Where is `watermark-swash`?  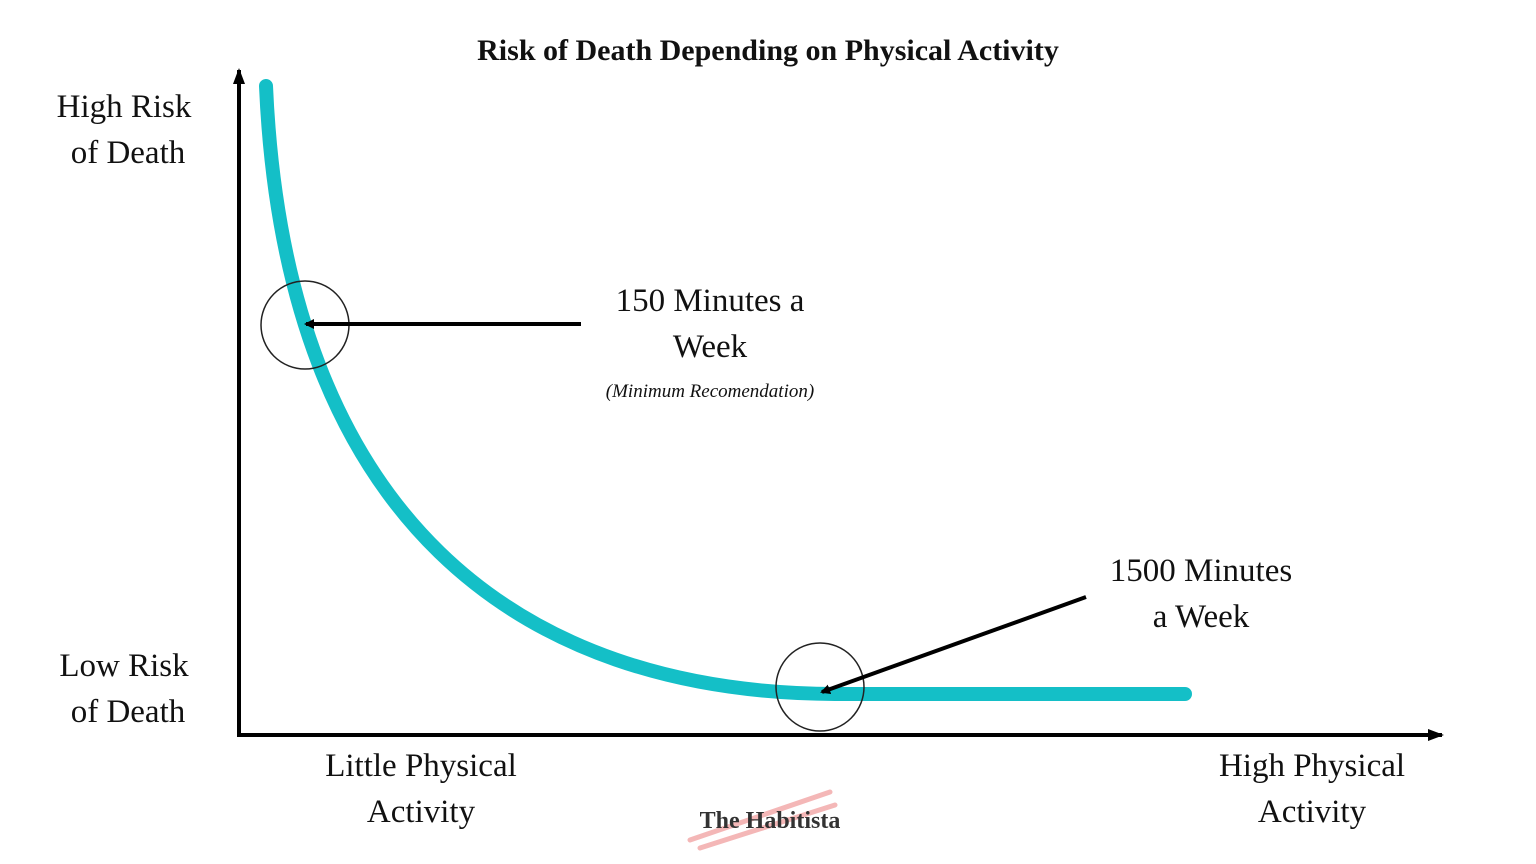 watermark-swash is located at coordinates (762, 820).